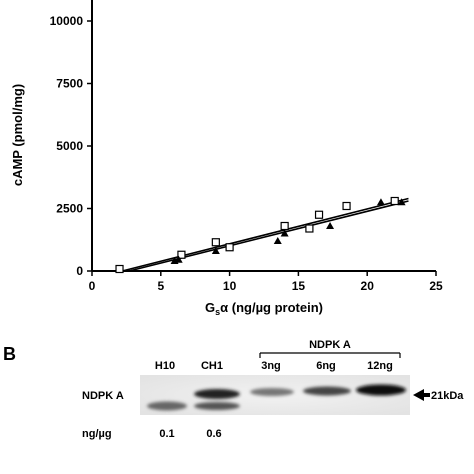 The width and height of the screenshot is (474, 474). I want to click on band-3ng, so click(272, 392).